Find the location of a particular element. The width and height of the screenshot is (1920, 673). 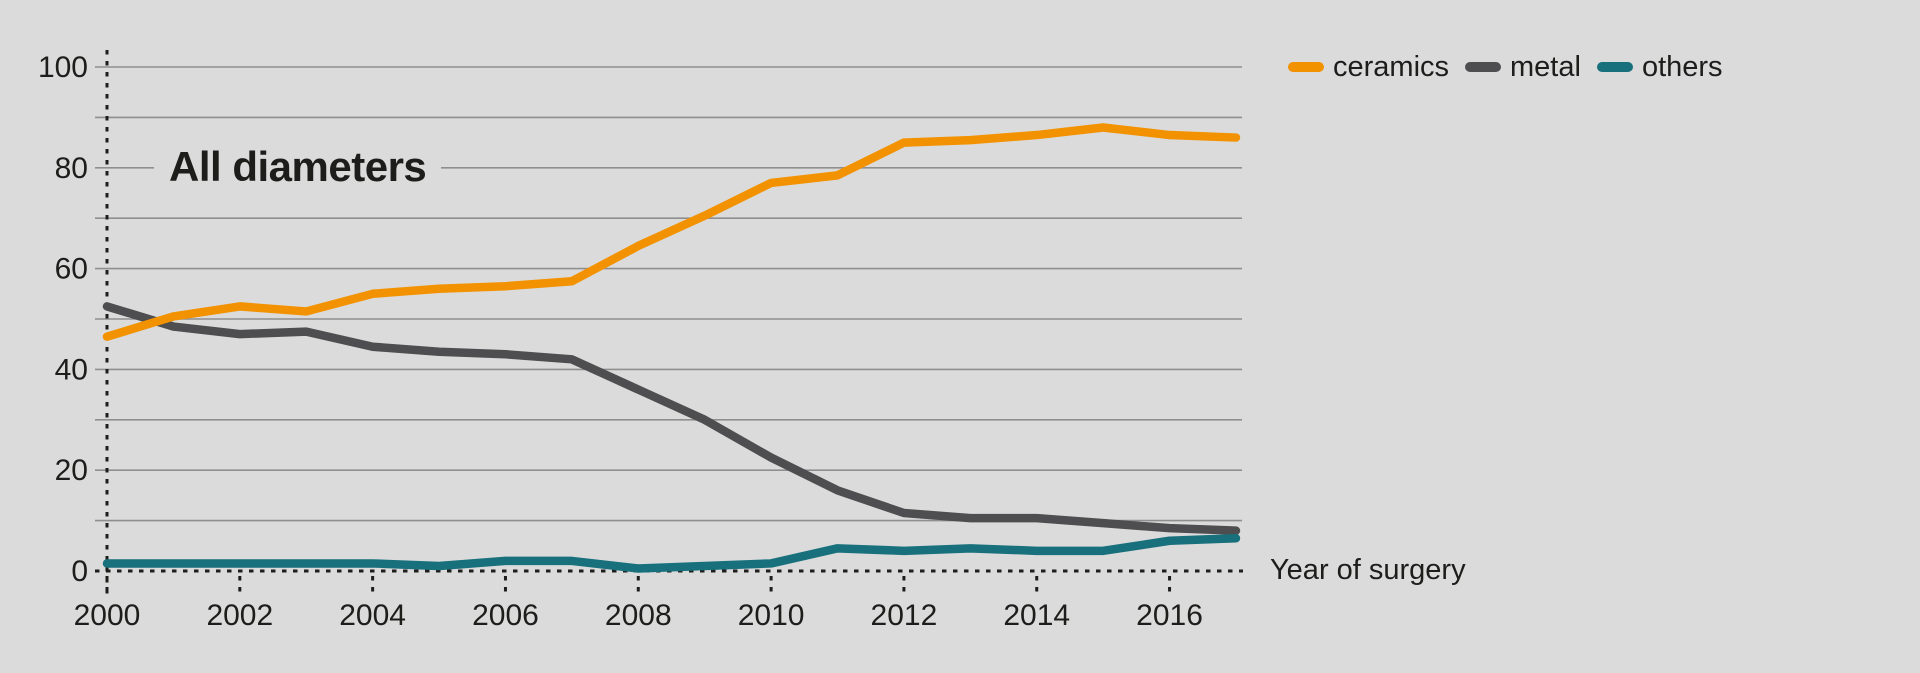

y-tick-label: 0 is located at coordinates (79, 571).